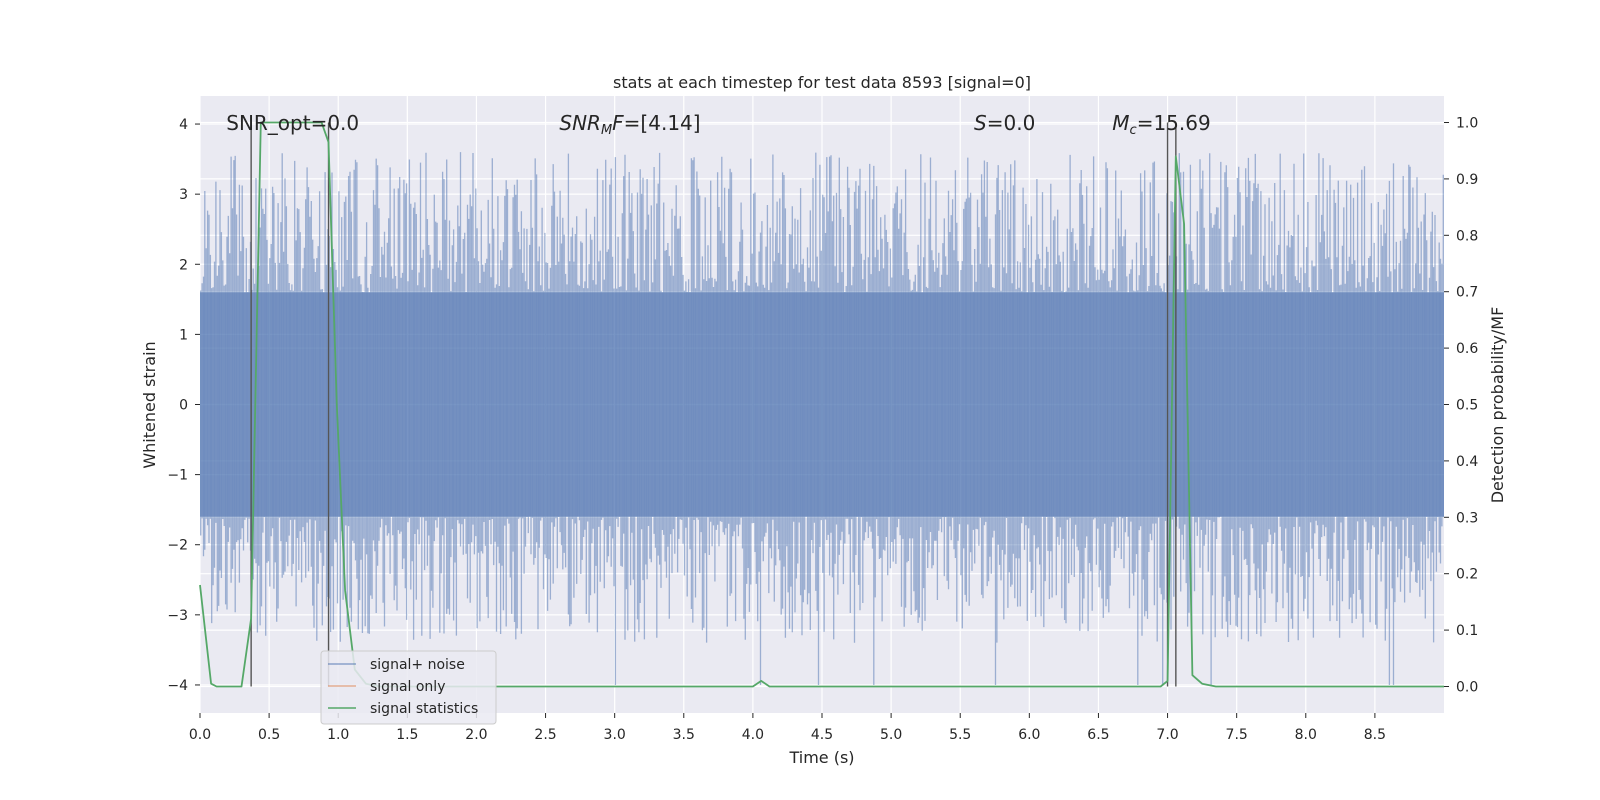 This screenshot has height=800, width=1600. What do you see at coordinates (1375, 735) in the screenshot?
I see `x-tick-label: 8.5` at bounding box center [1375, 735].